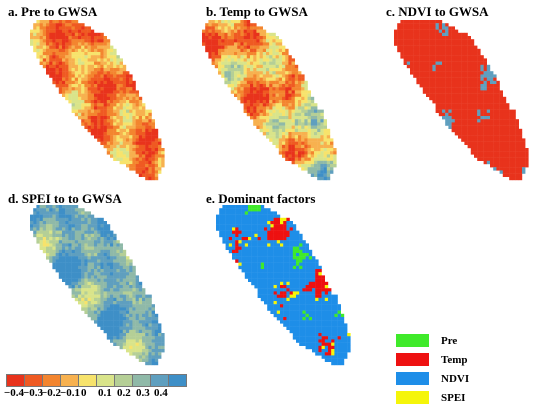  Describe the element at coordinates (70, 393) in the screenshot. I see `colorbar-tick-label: −0.1` at that location.